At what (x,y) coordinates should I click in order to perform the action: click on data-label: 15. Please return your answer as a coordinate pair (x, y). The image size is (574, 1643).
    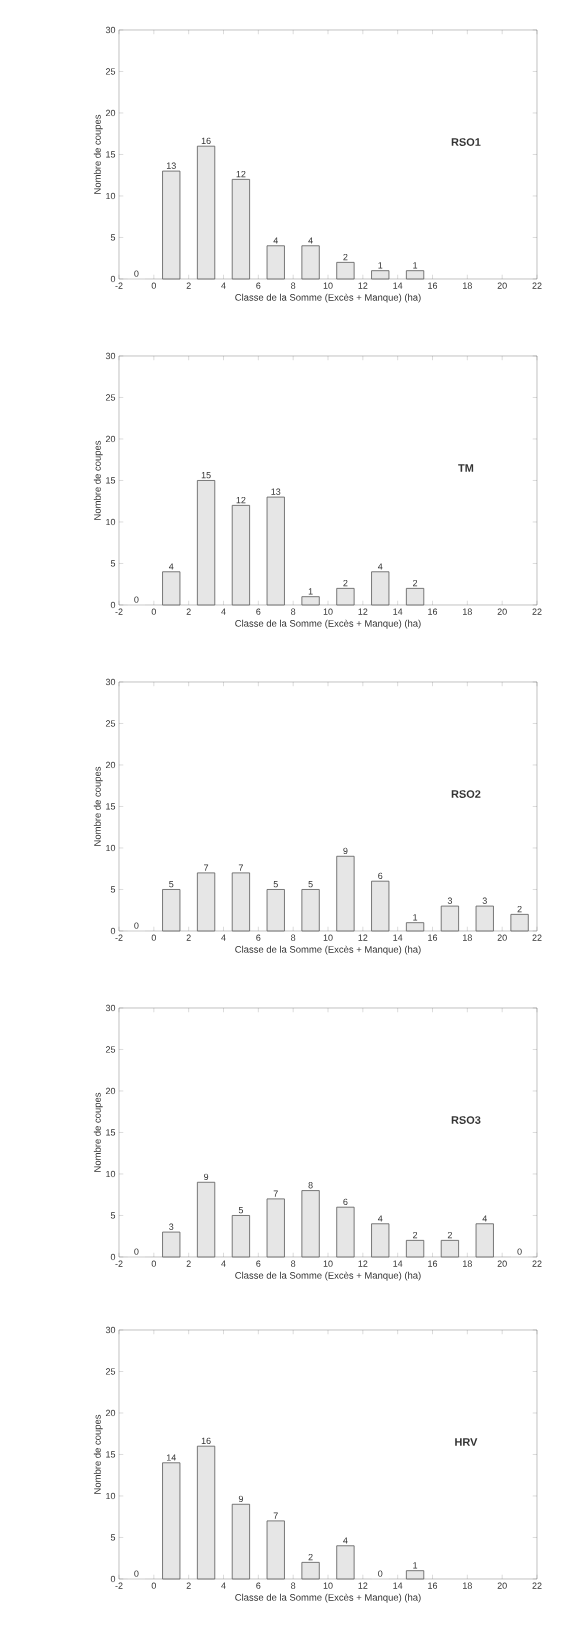
    Looking at the image, I should click on (206, 475).